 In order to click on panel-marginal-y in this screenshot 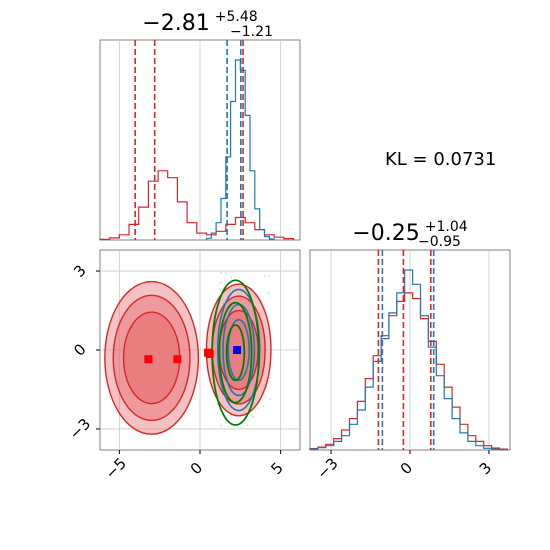, I will do `click(410, 350)`.